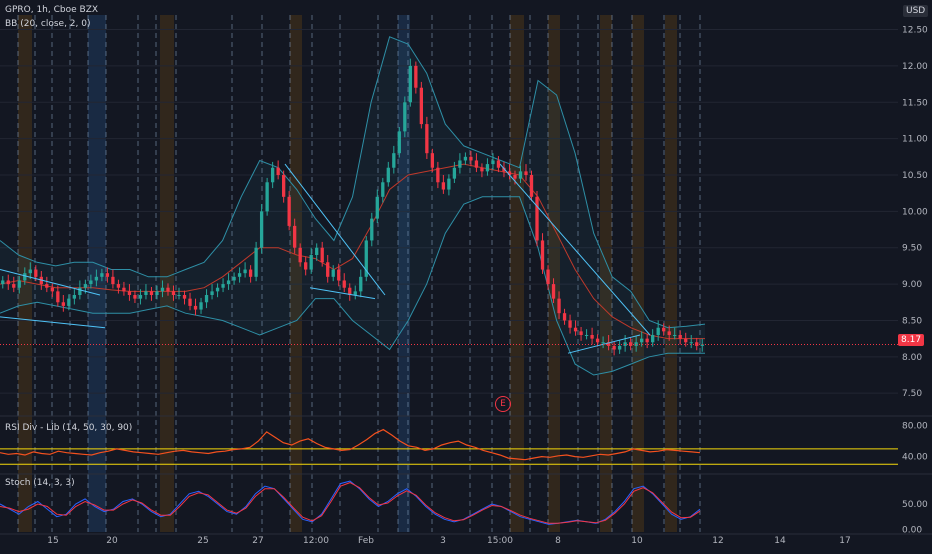 Image resolution: width=932 pixels, height=554 pixels. Describe the element at coordinates (257, 541) in the screenshot. I see `x-tick-label: 27` at that location.